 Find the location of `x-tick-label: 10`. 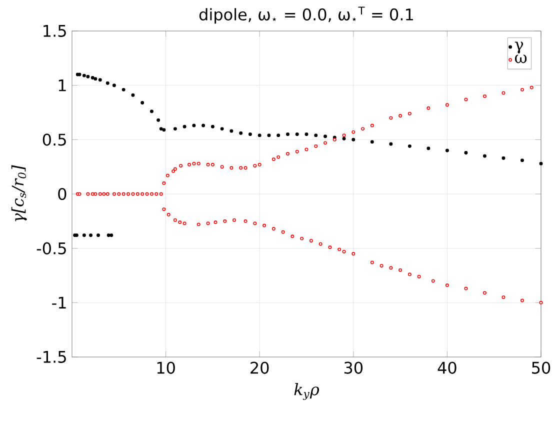

x-tick-label: 10 is located at coordinates (166, 368).